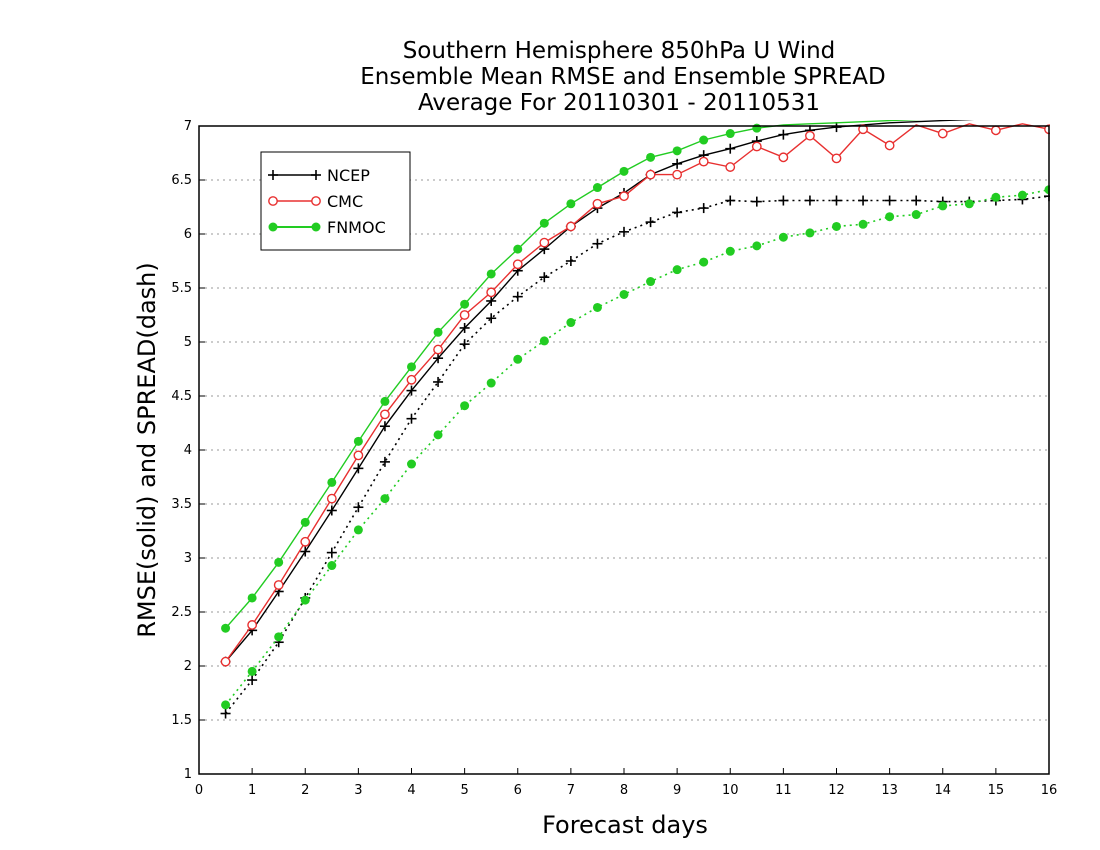  What do you see at coordinates (181, 396) in the screenshot?
I see `y-tick-label: 4.5` at bounding box center [181, 396].